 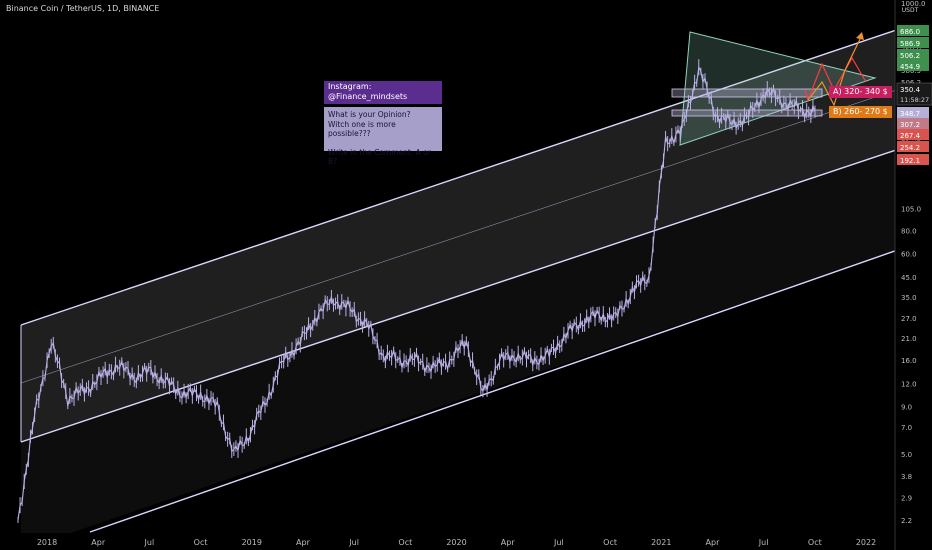 What do you see at coordinates (866, 542) in the screenshot?
I see `x-tick-label: 2022` at bounding box center [866, 542].